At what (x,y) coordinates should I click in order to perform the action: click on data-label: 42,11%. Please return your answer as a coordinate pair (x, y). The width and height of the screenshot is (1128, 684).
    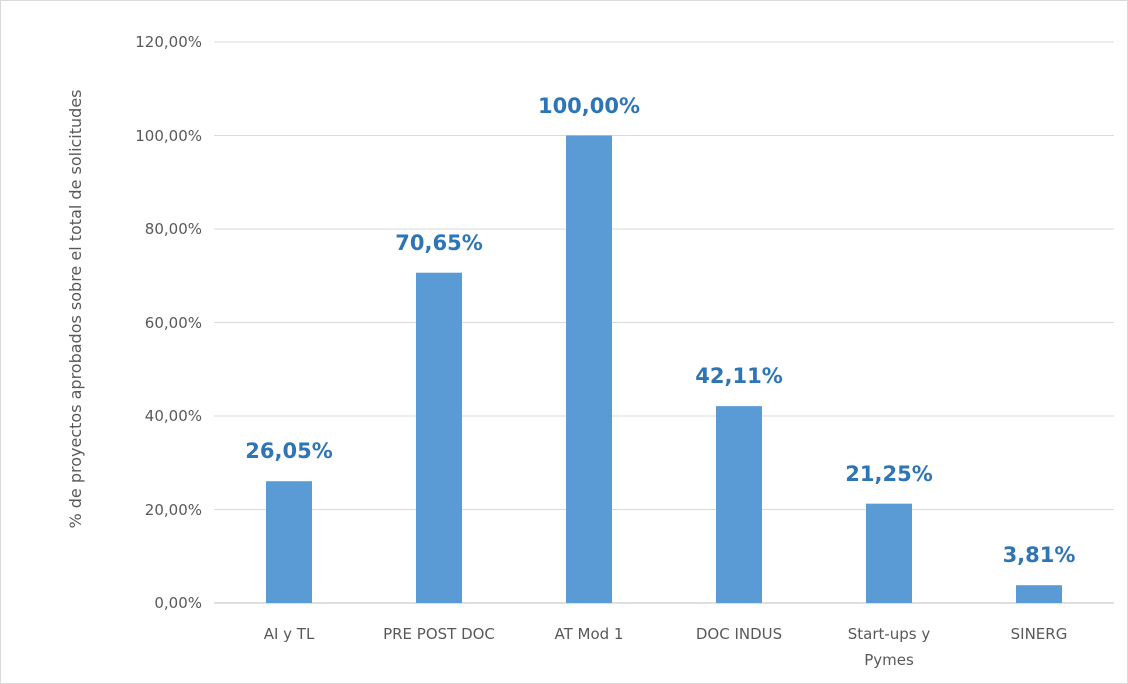
    Looking at the image, I should click on (739, 376).